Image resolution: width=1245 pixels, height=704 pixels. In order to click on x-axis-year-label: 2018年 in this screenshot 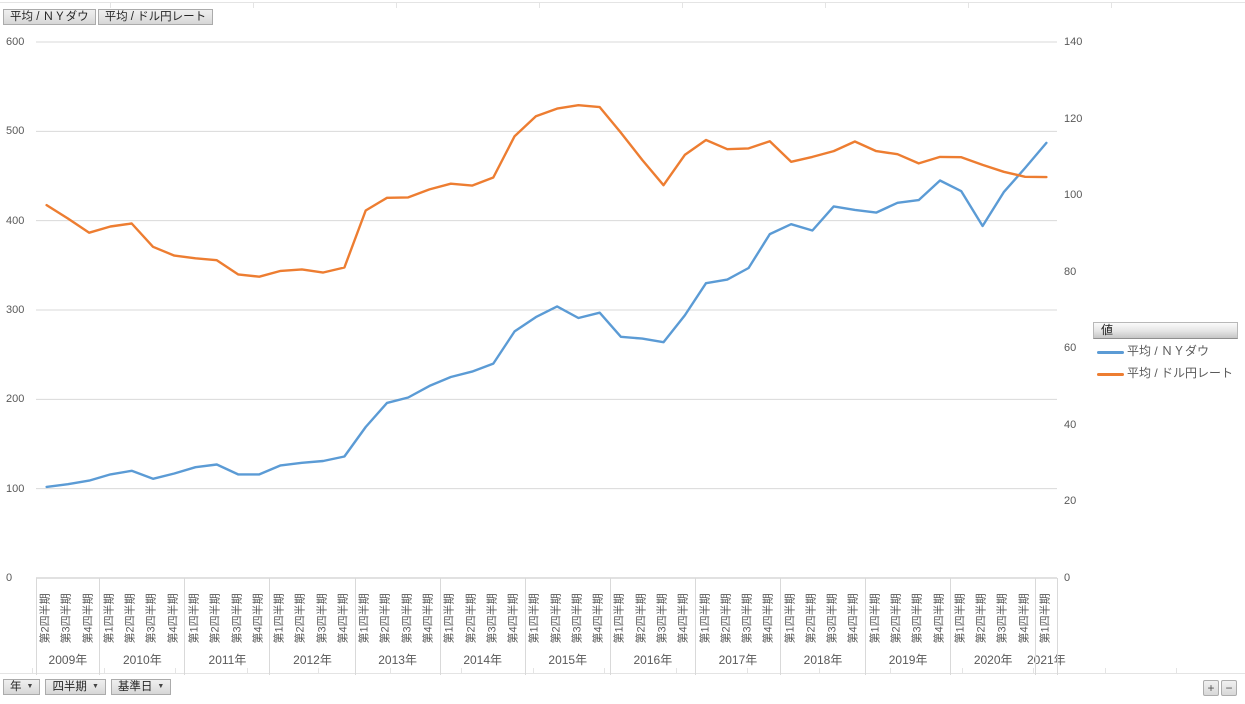, I will do `click(823, 660)`.